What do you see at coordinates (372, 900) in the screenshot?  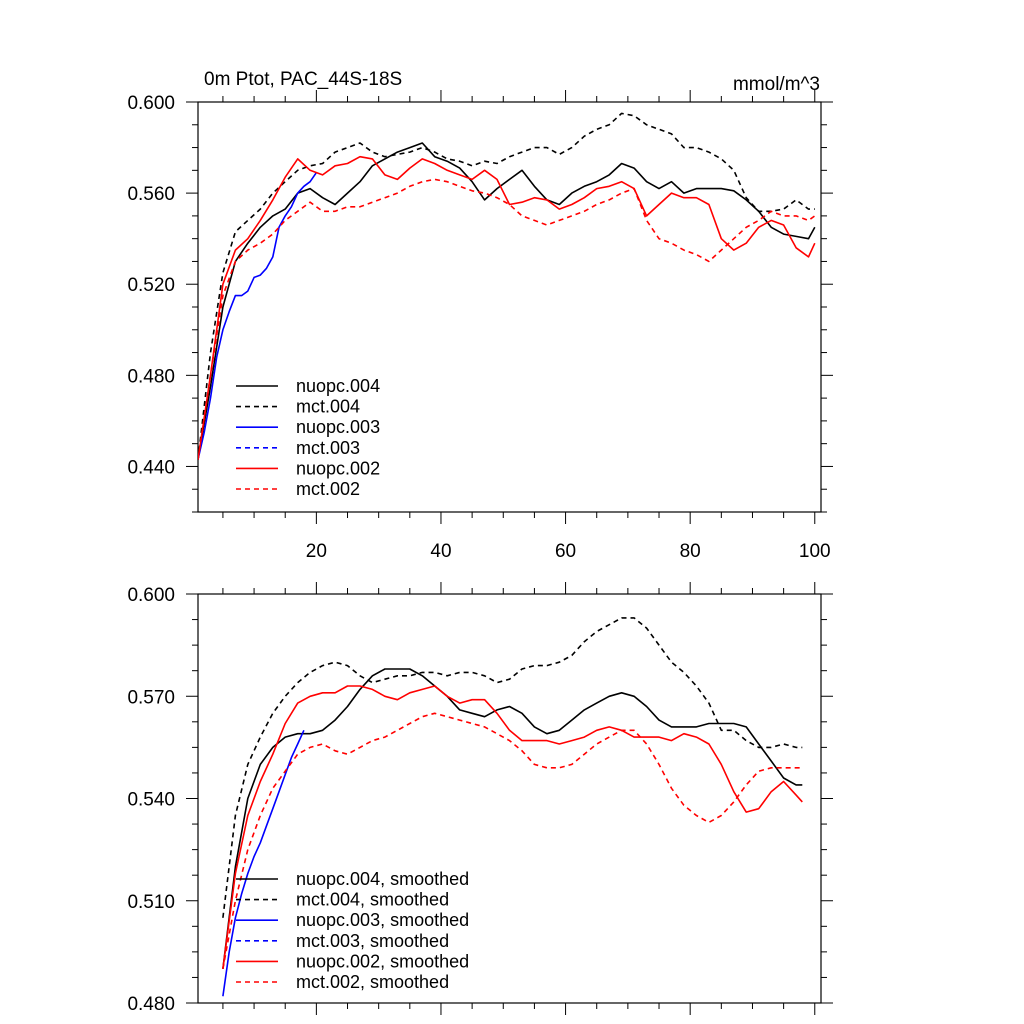 I see `legend-label-1: mct.004, smoothed` at bounding box center [372, 900].